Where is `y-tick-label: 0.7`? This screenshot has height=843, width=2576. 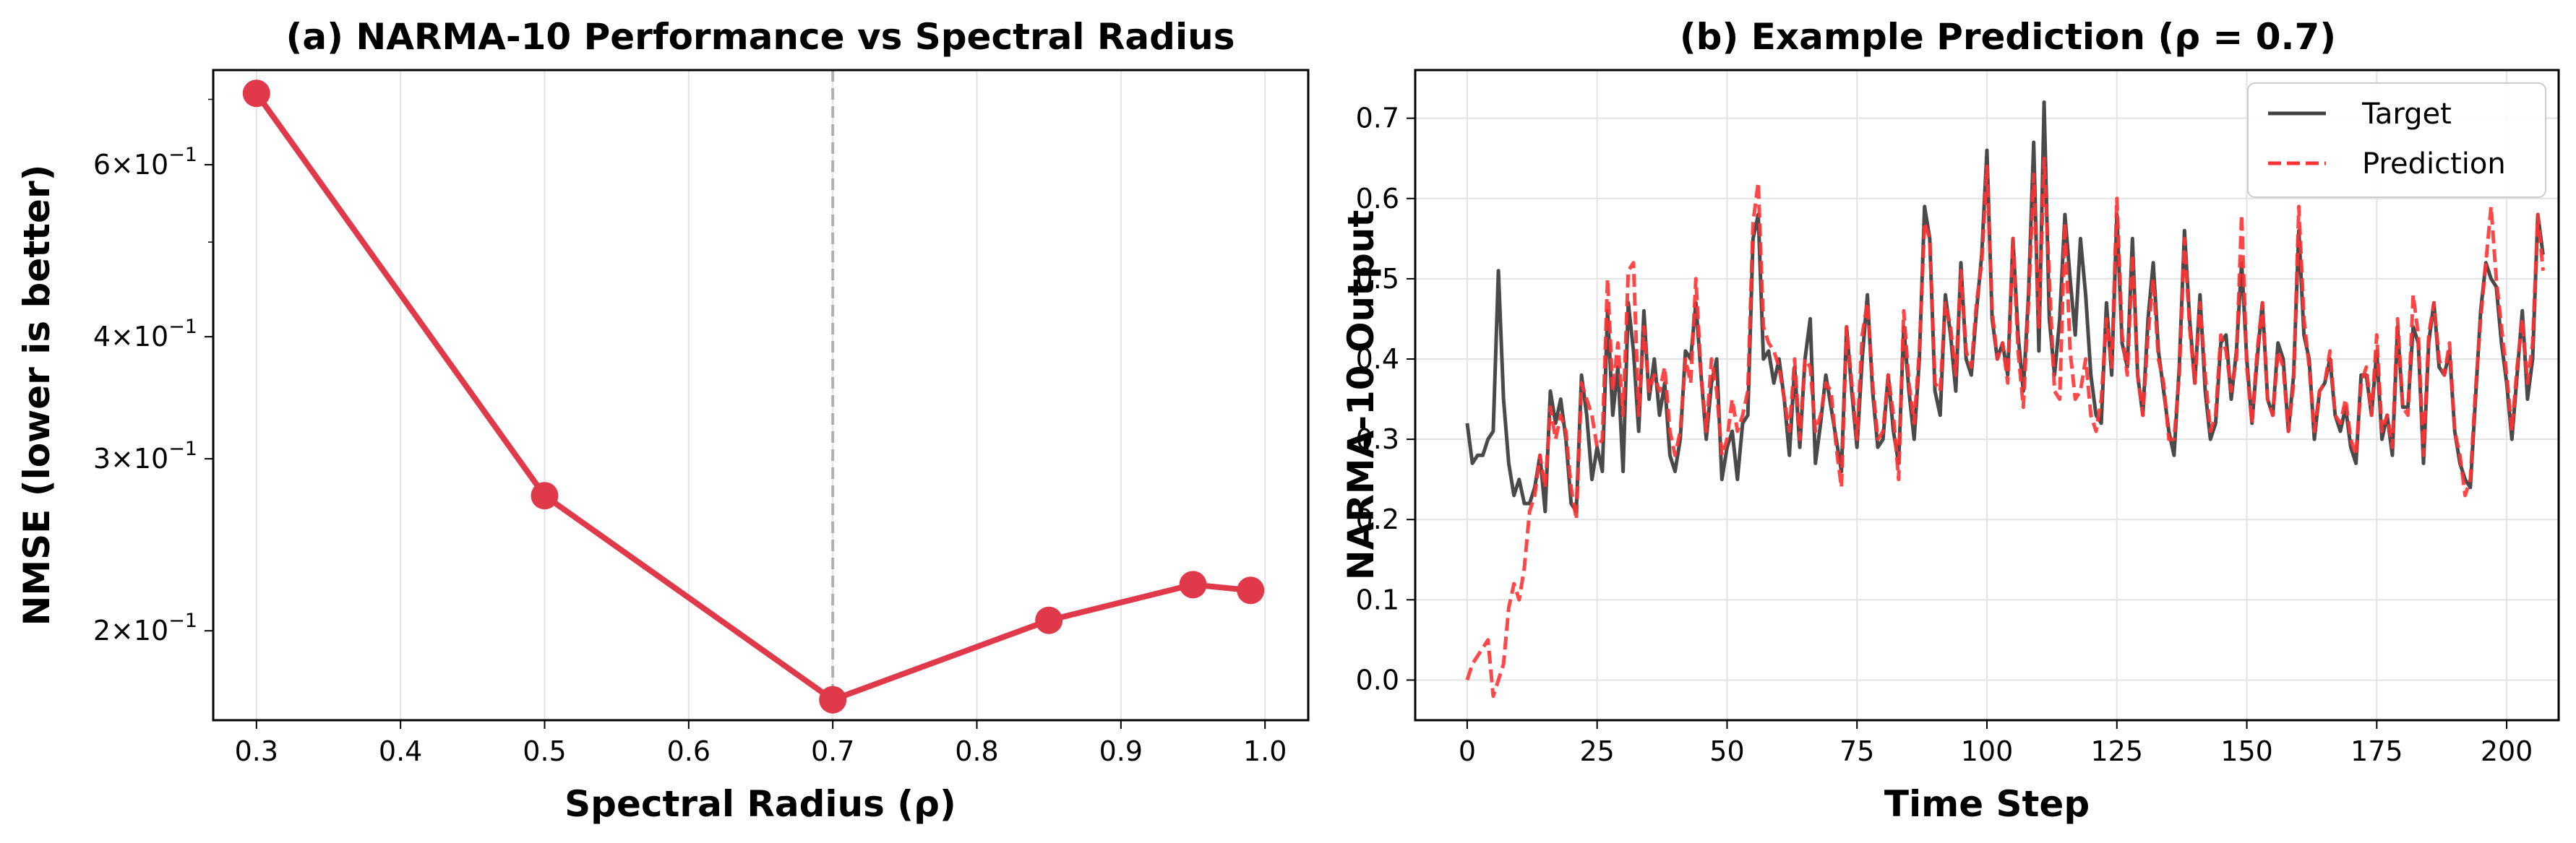
y-tick-label: 0.7 is located at coordinates (1378, 119).